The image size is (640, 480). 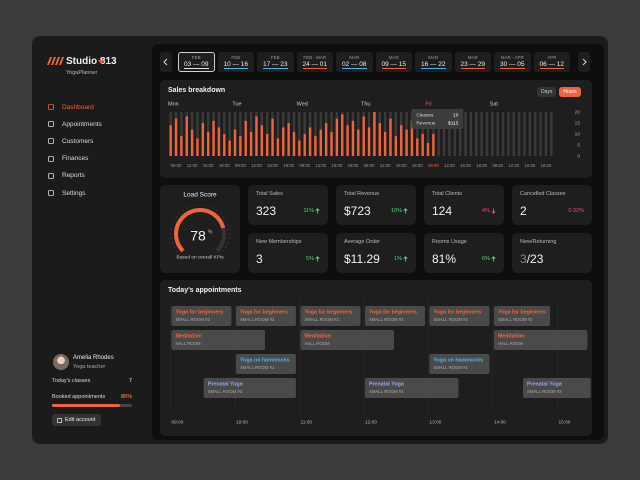 I want to click on week-tab: MAR 16 — 22, so click(x=433, y=62).